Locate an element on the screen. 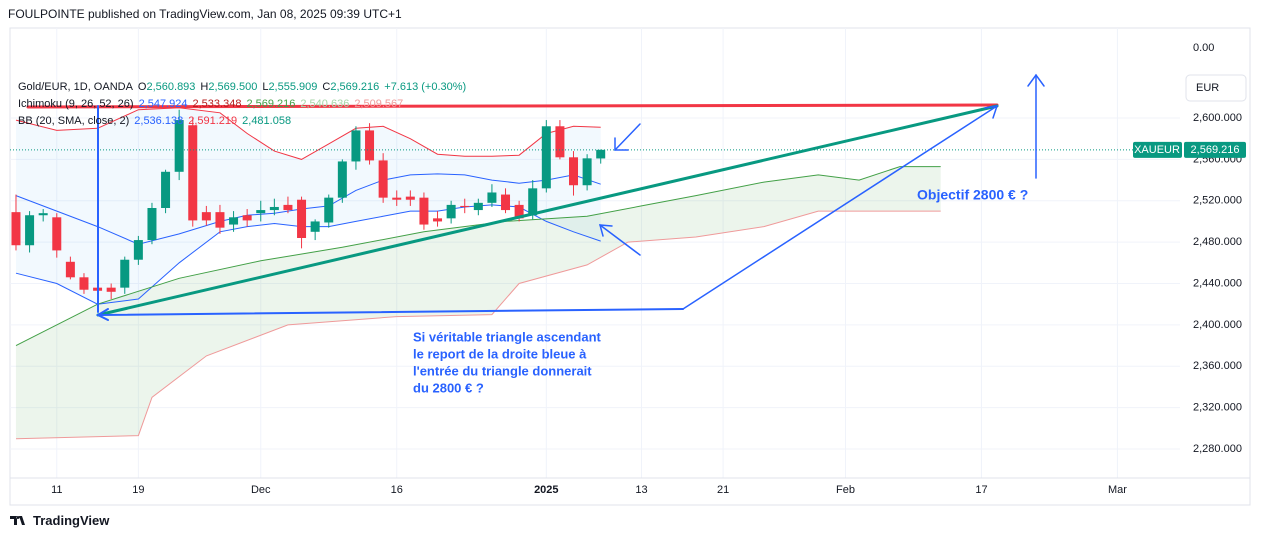 Image resolution: width=1261 pixels, height=539 pixels. annotation: l'entrée du triangle donnerait is located at coordinates (502, 370).